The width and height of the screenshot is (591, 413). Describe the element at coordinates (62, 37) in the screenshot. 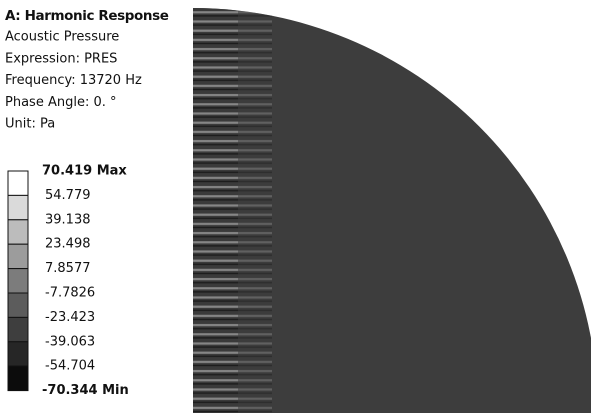

I see `info-line: Acoustic Pressure` at that location.